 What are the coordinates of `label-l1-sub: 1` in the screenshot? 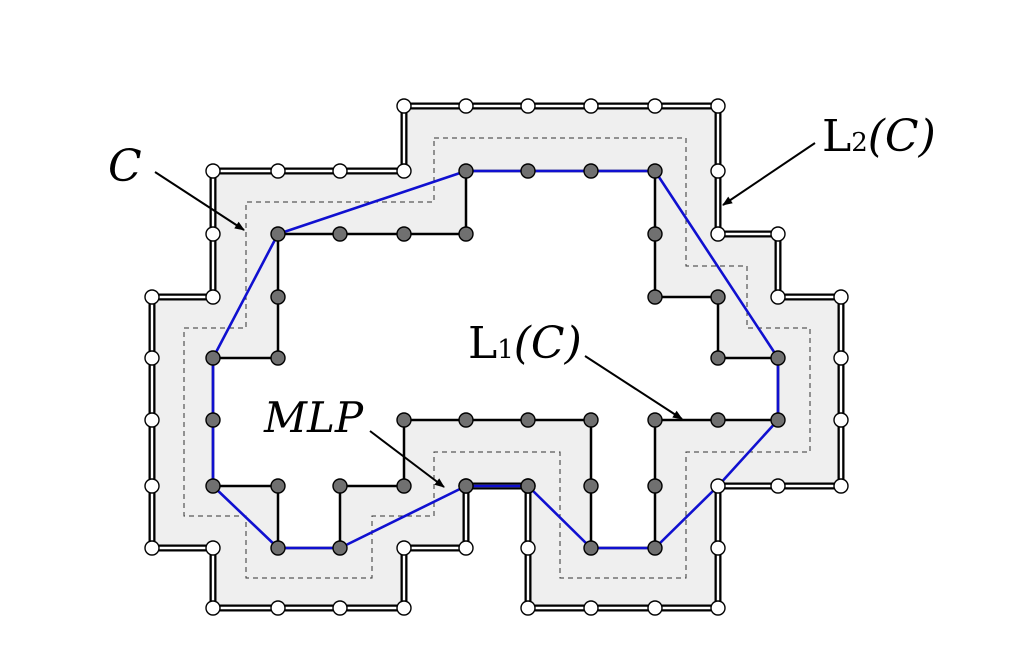 It's located at (505, 350).